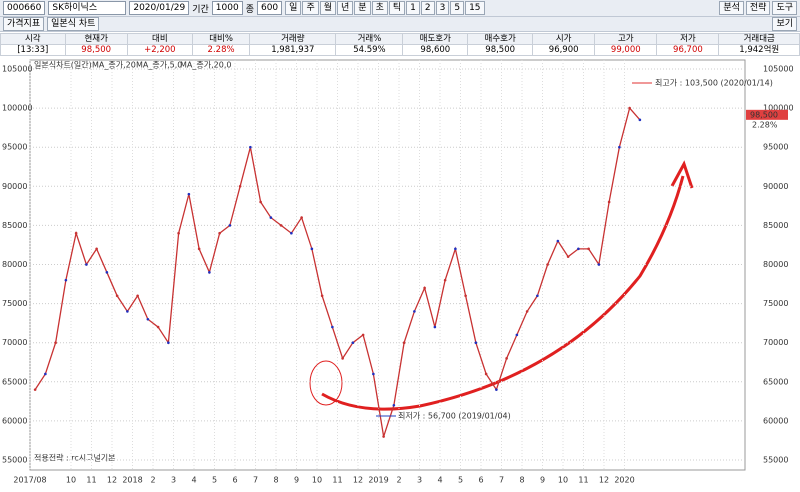 The height and width of the screenshot is (492, 800). Describe the element at coordinates (227, 8) in the screenshot. I see `period-input: 1000` at that location.